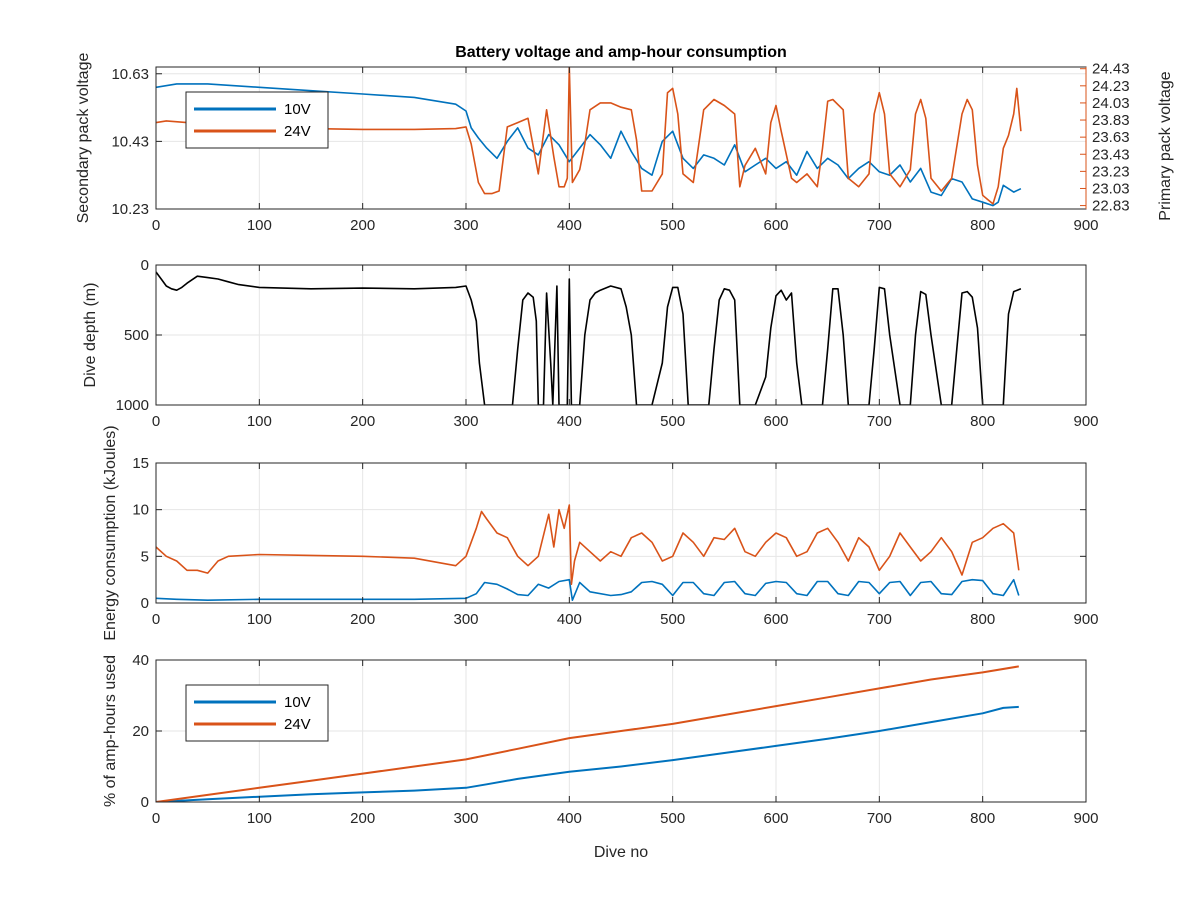 Image resolution: width=1200 pixels, height=900 pixels. What do you see at coordinates (90, 335) in the screenshot?
I see `y-axis-label: Dive depth (m)` at bounding box center [90, 335].